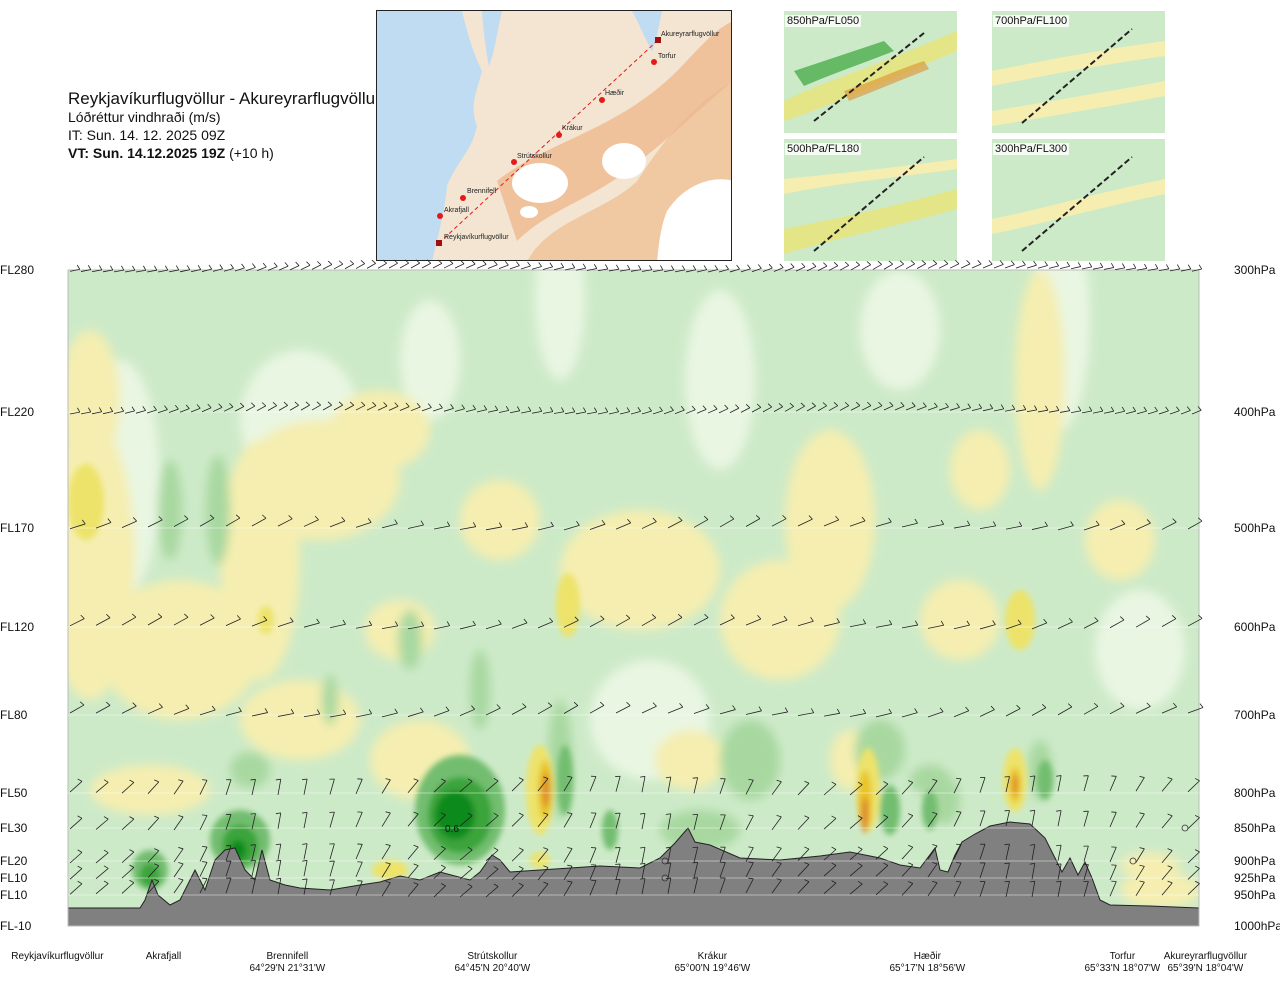 This screenshot has height=981, width=1280. What do you see at coordinates (870, 200) in the screenshot?
I see `thumbnail-500hpa: 500hPa/FL180` at bounding box center [870, 200].